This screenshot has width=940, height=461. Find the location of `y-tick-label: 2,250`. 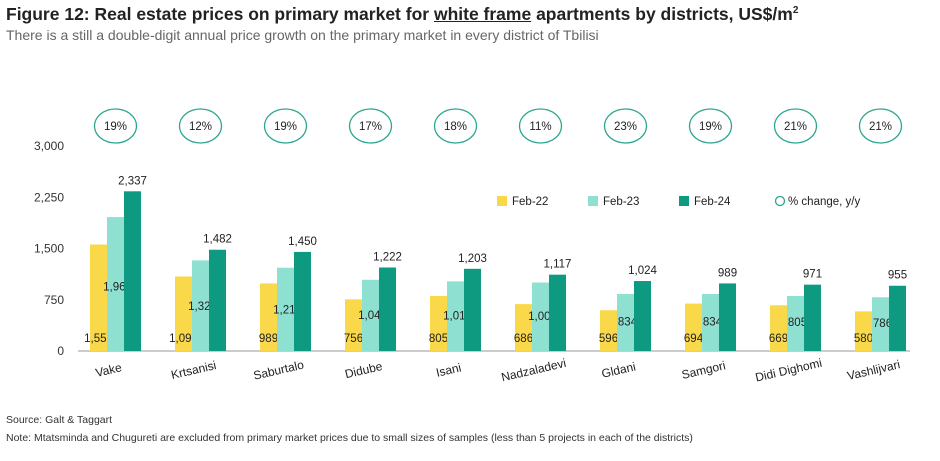

y-tick-label: 2,250 is located at coordinates (49, 197).